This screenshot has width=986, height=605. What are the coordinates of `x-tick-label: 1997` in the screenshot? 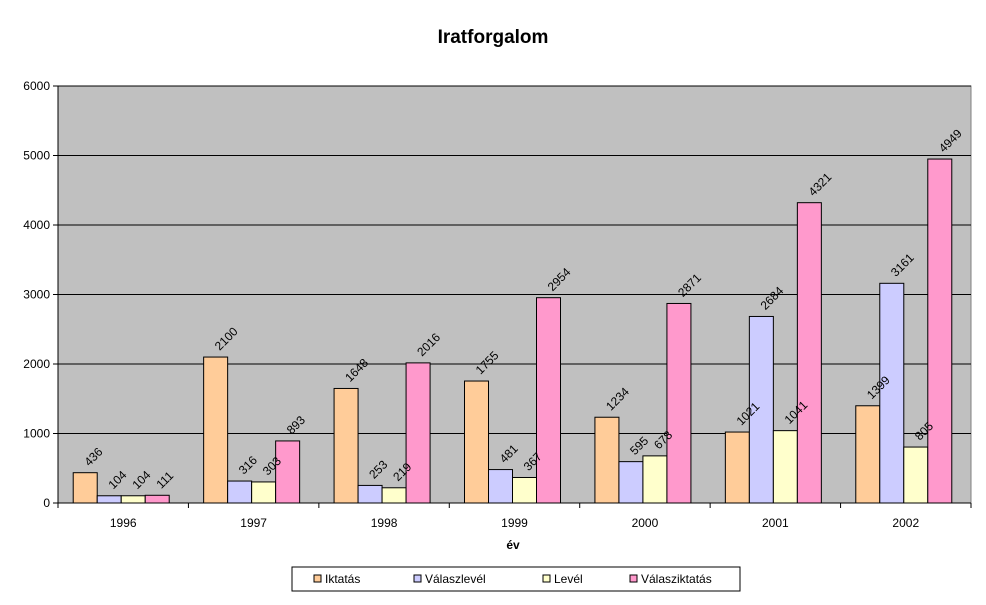 It's located at (253, 523).